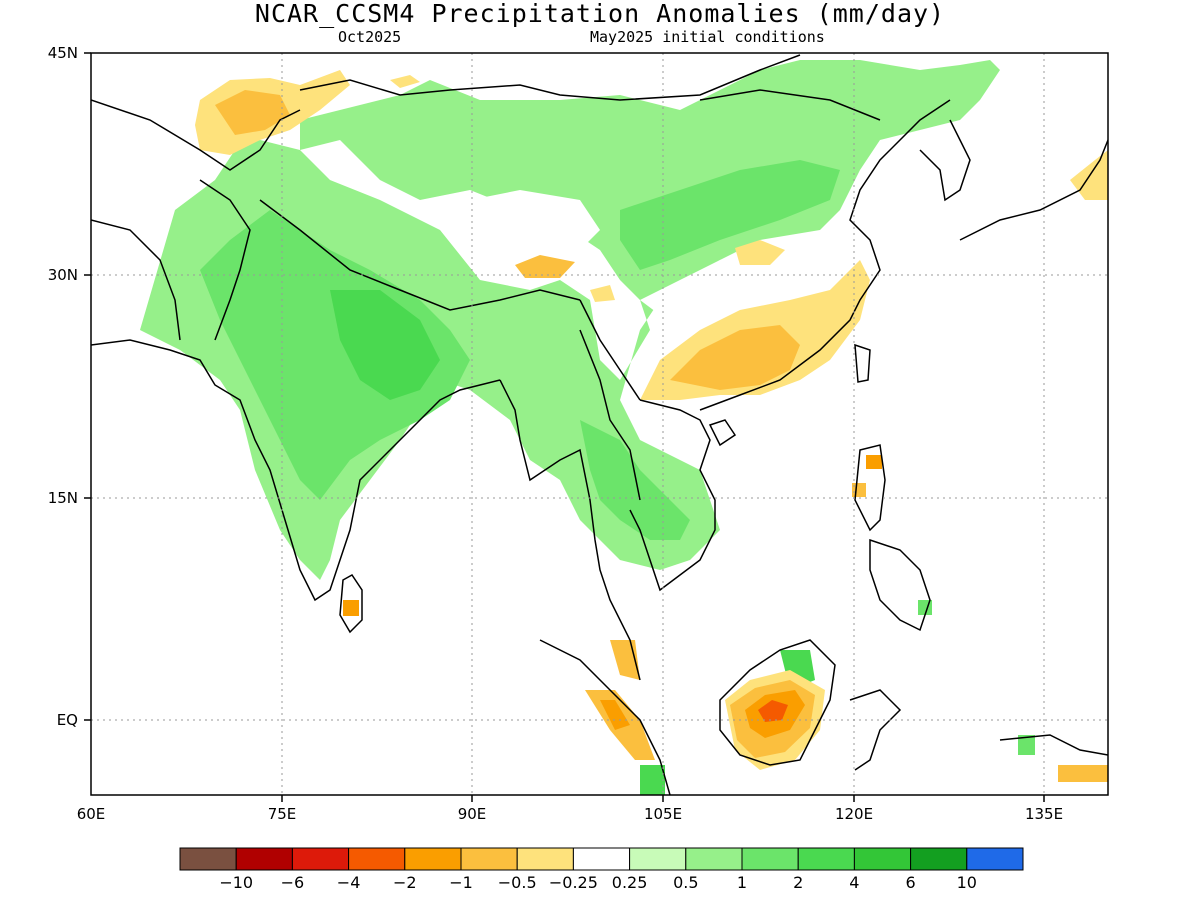 The image size is (1200, 900). I want to click on colorbar-label: 4, so click(854, 882).